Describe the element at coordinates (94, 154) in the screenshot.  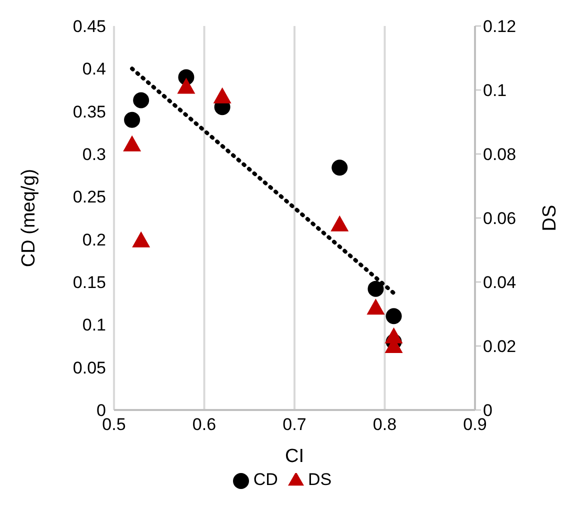
I see `y-tick-label: 0.3` at that location.